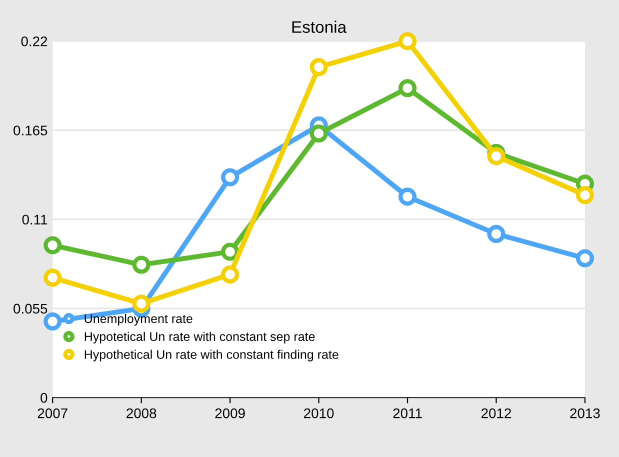 The height and width of the screenshot is (457, 619). Describe the element at coordinates (407, 413) in the screenshot. I see `x-tick-label: 2011` at that location.